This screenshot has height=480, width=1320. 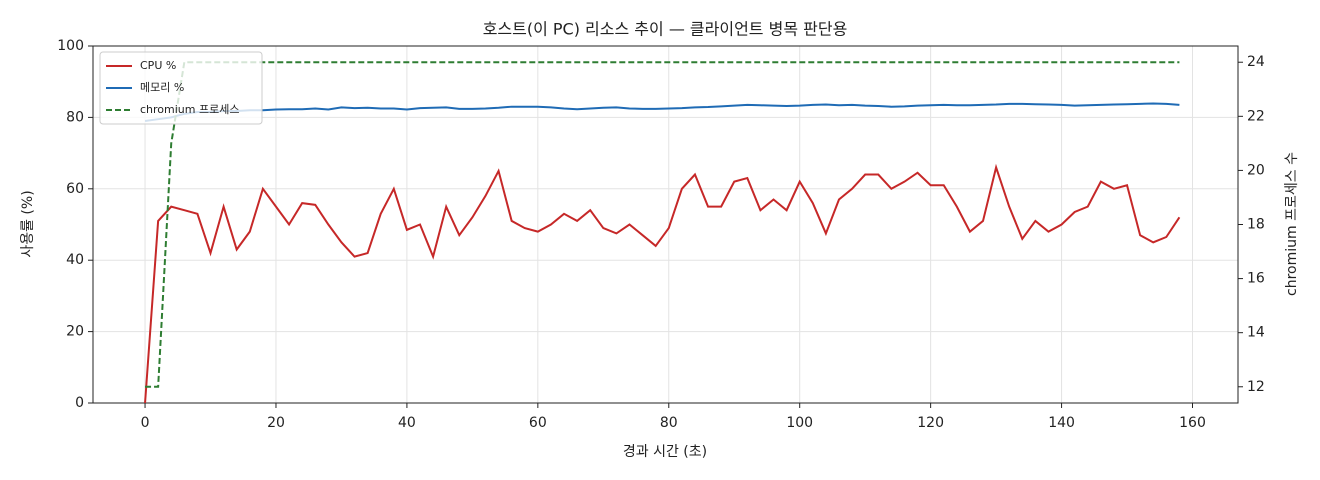 I want to click on y2-tick-label: 24, so click(x=1256, y=62).